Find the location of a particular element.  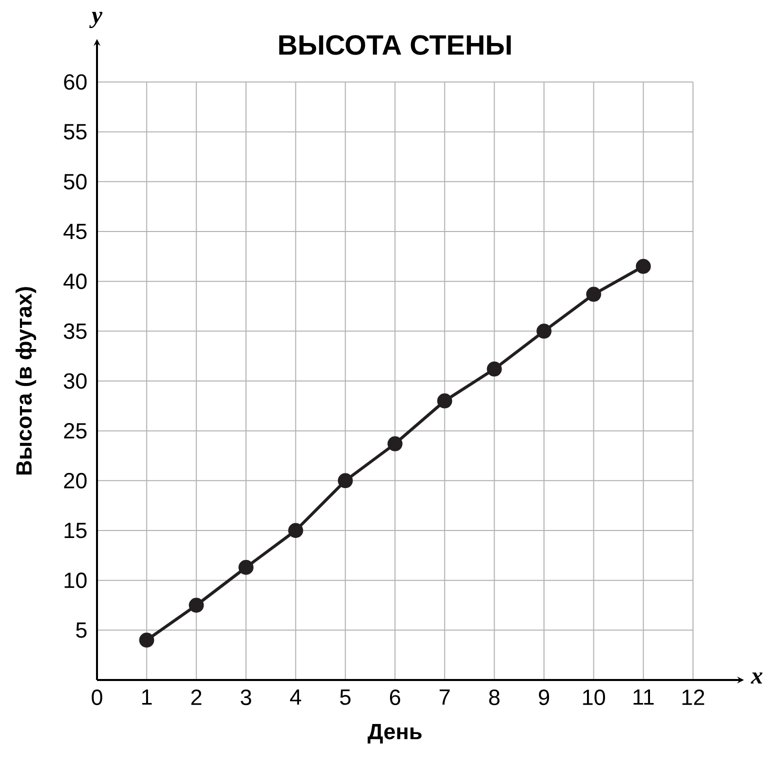

x-tick-label: 12 is located at coordinates (693, 697).